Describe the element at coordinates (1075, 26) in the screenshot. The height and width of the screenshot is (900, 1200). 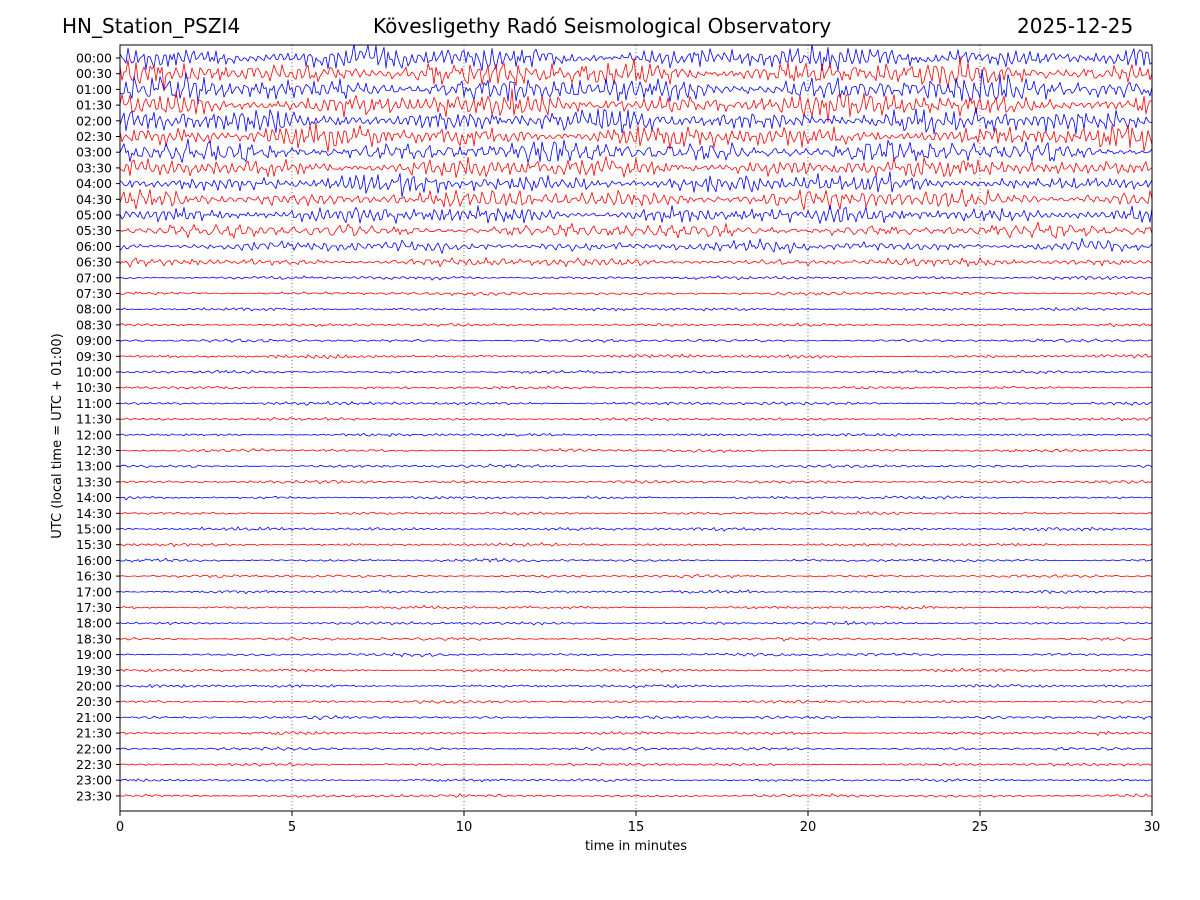
I see `record-date: 2025-12-25` at that location.